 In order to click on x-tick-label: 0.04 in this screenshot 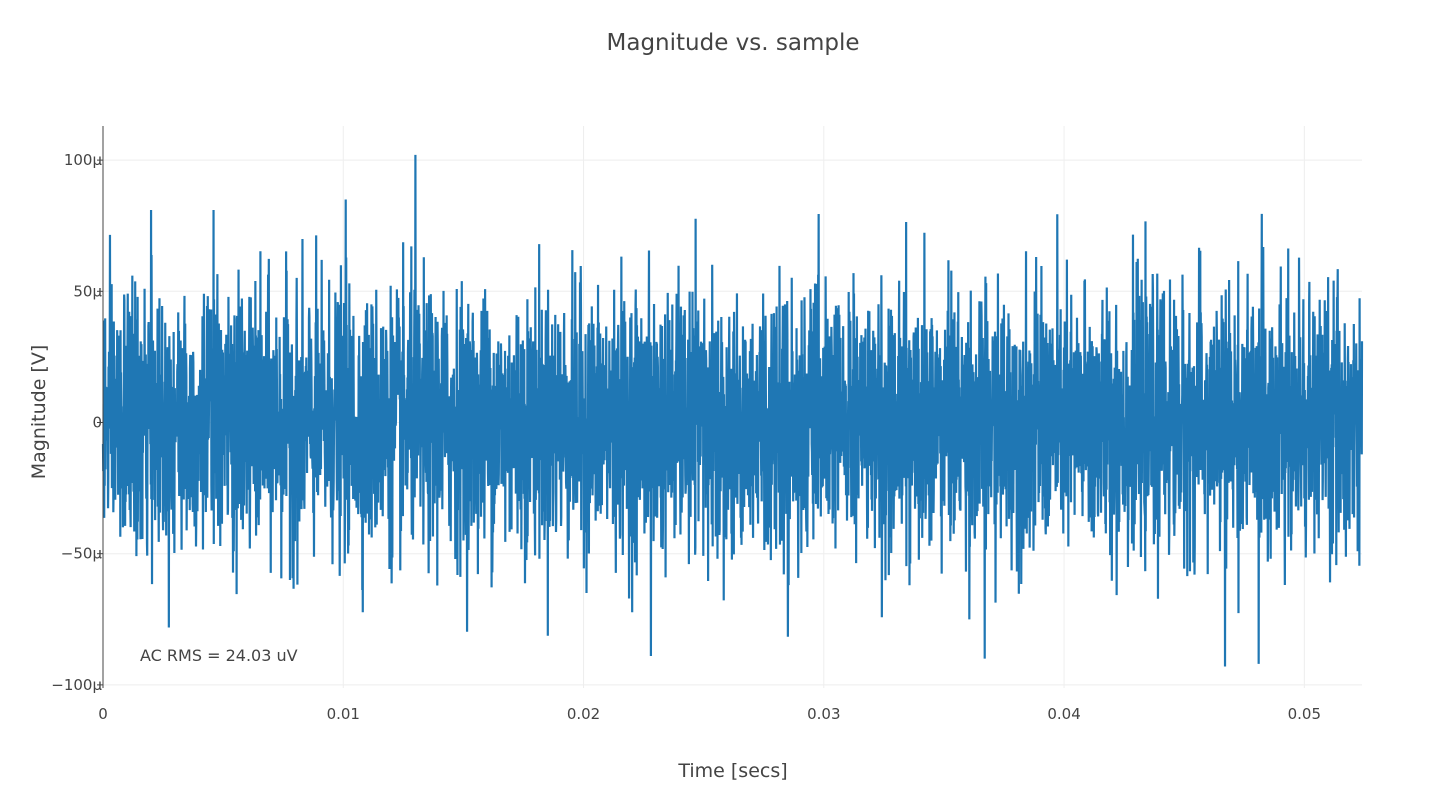, I will do `click(1063, 714)`.